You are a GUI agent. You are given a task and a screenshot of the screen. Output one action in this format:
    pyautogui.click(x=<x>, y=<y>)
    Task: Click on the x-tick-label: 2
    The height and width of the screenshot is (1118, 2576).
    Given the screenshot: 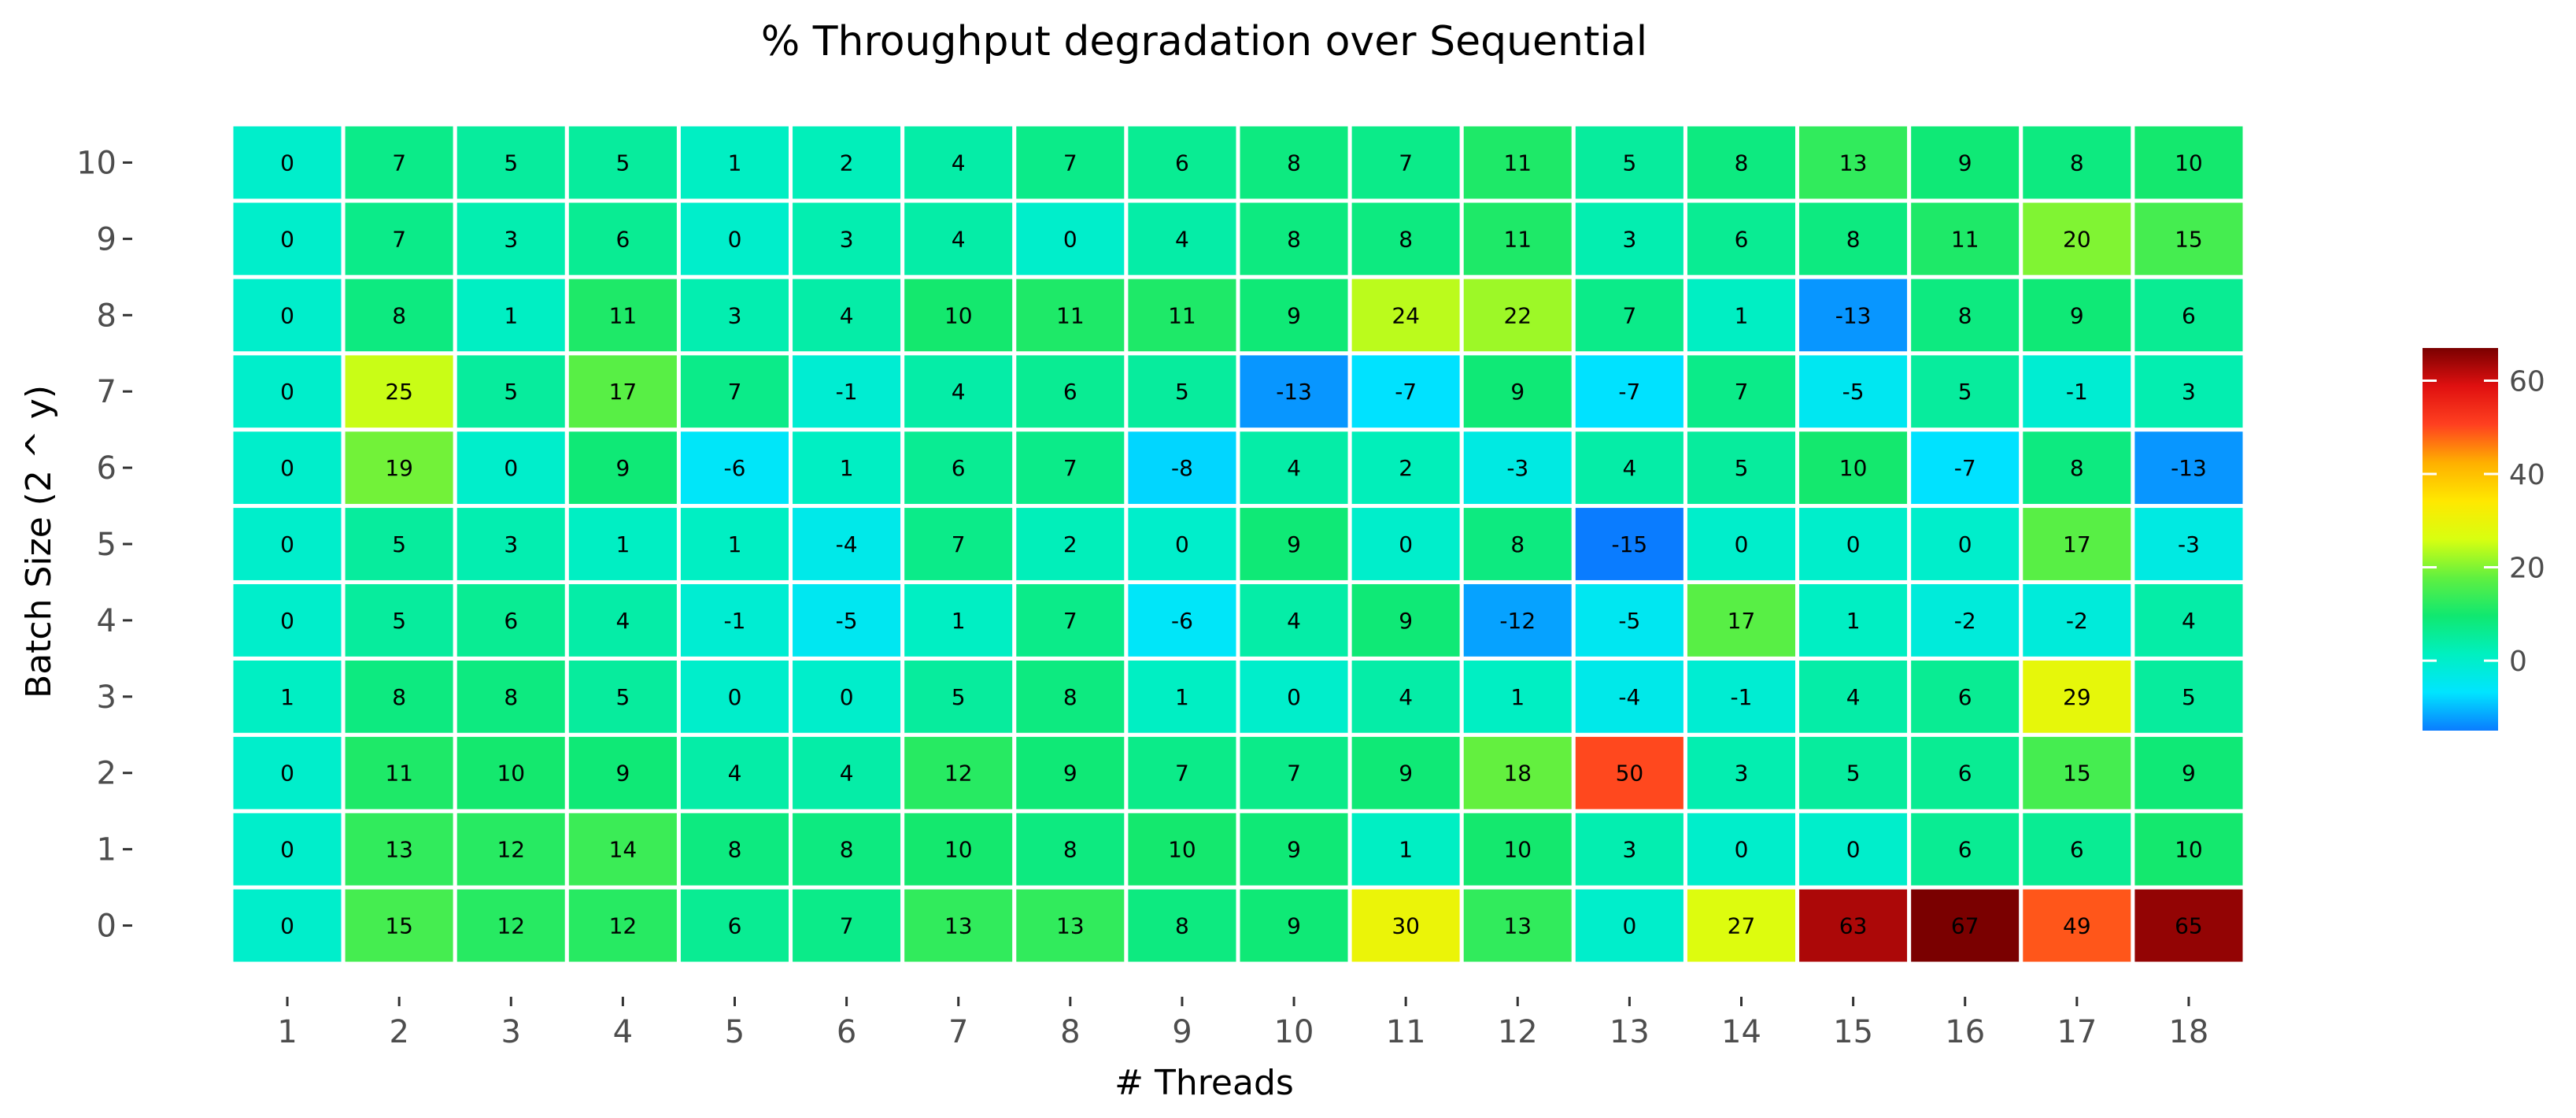 What is the action you would take?
    pyautogui.click(x=398, y=1032)
    